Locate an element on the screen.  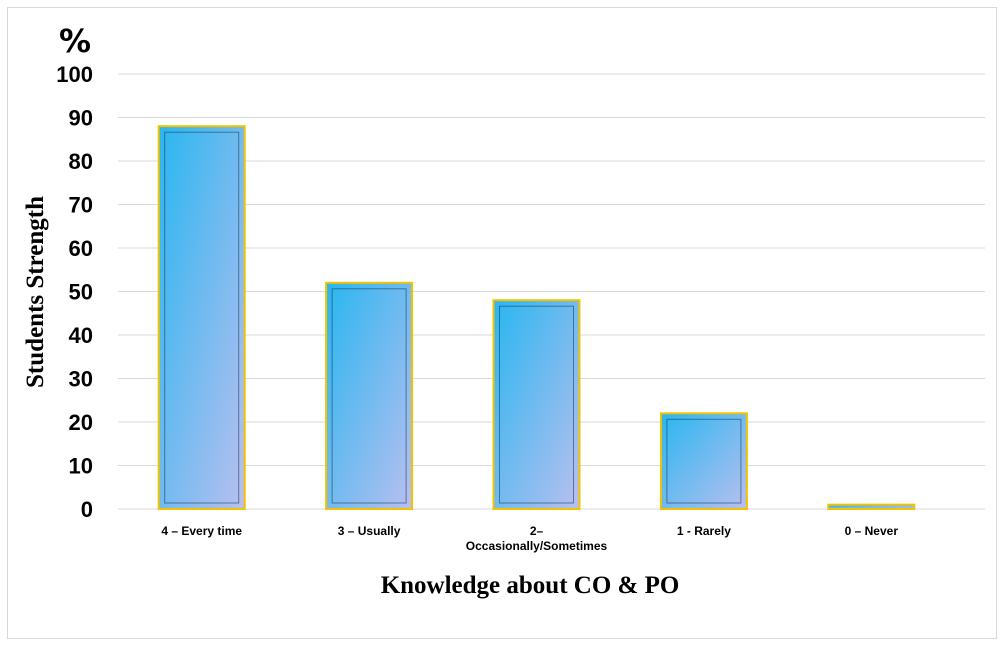
y-tick-label: 70 is located at coordinates (81, 205).